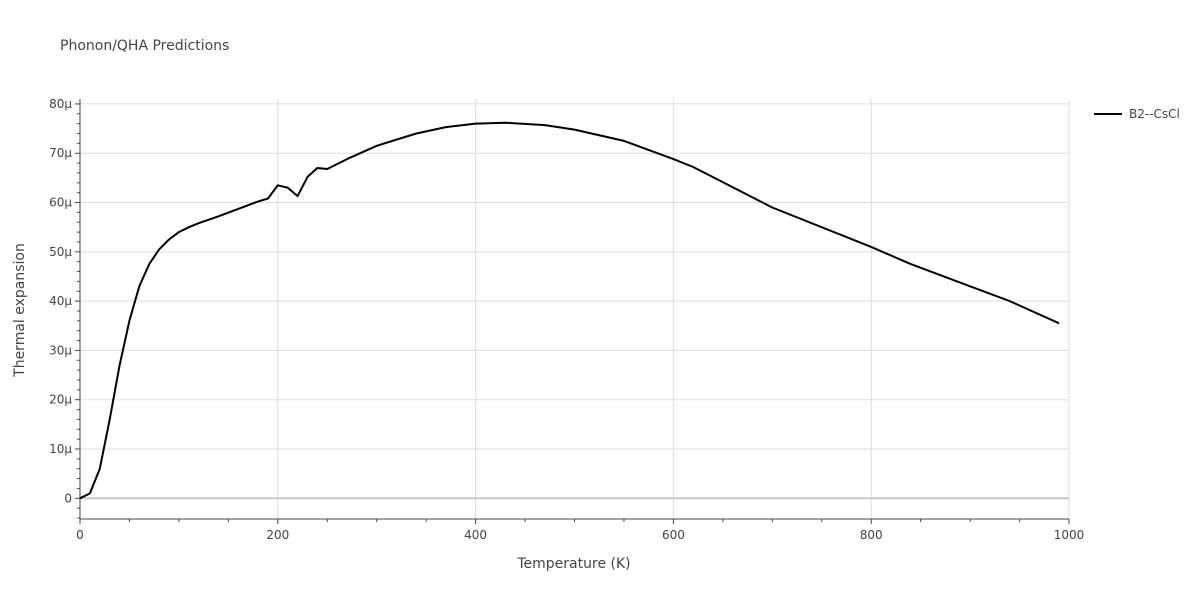  I want to click on y-tick-label-0: 0, so click(68, 498).